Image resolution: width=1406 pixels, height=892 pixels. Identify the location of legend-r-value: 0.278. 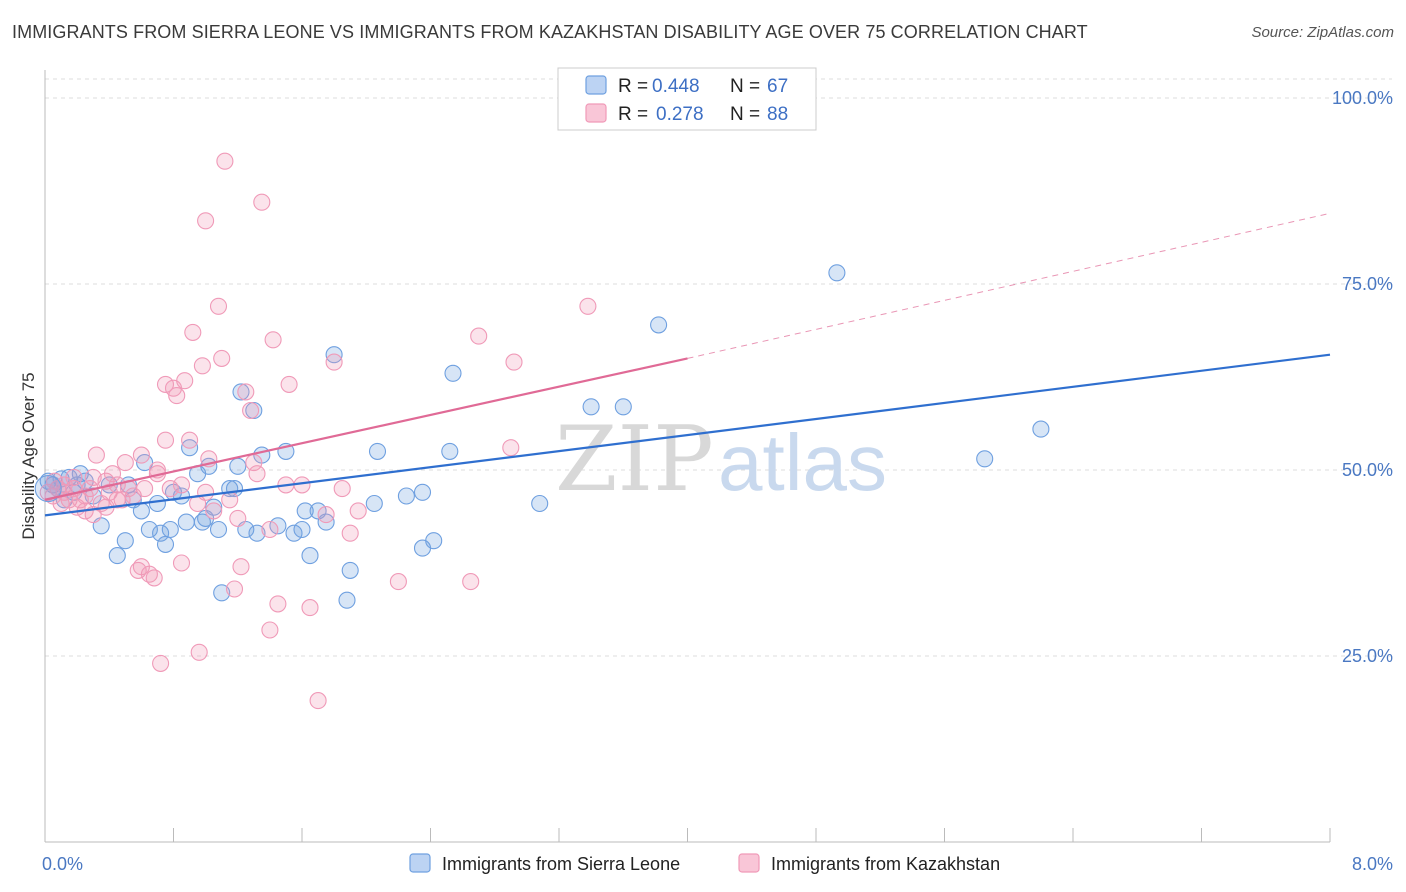
(680, 114).